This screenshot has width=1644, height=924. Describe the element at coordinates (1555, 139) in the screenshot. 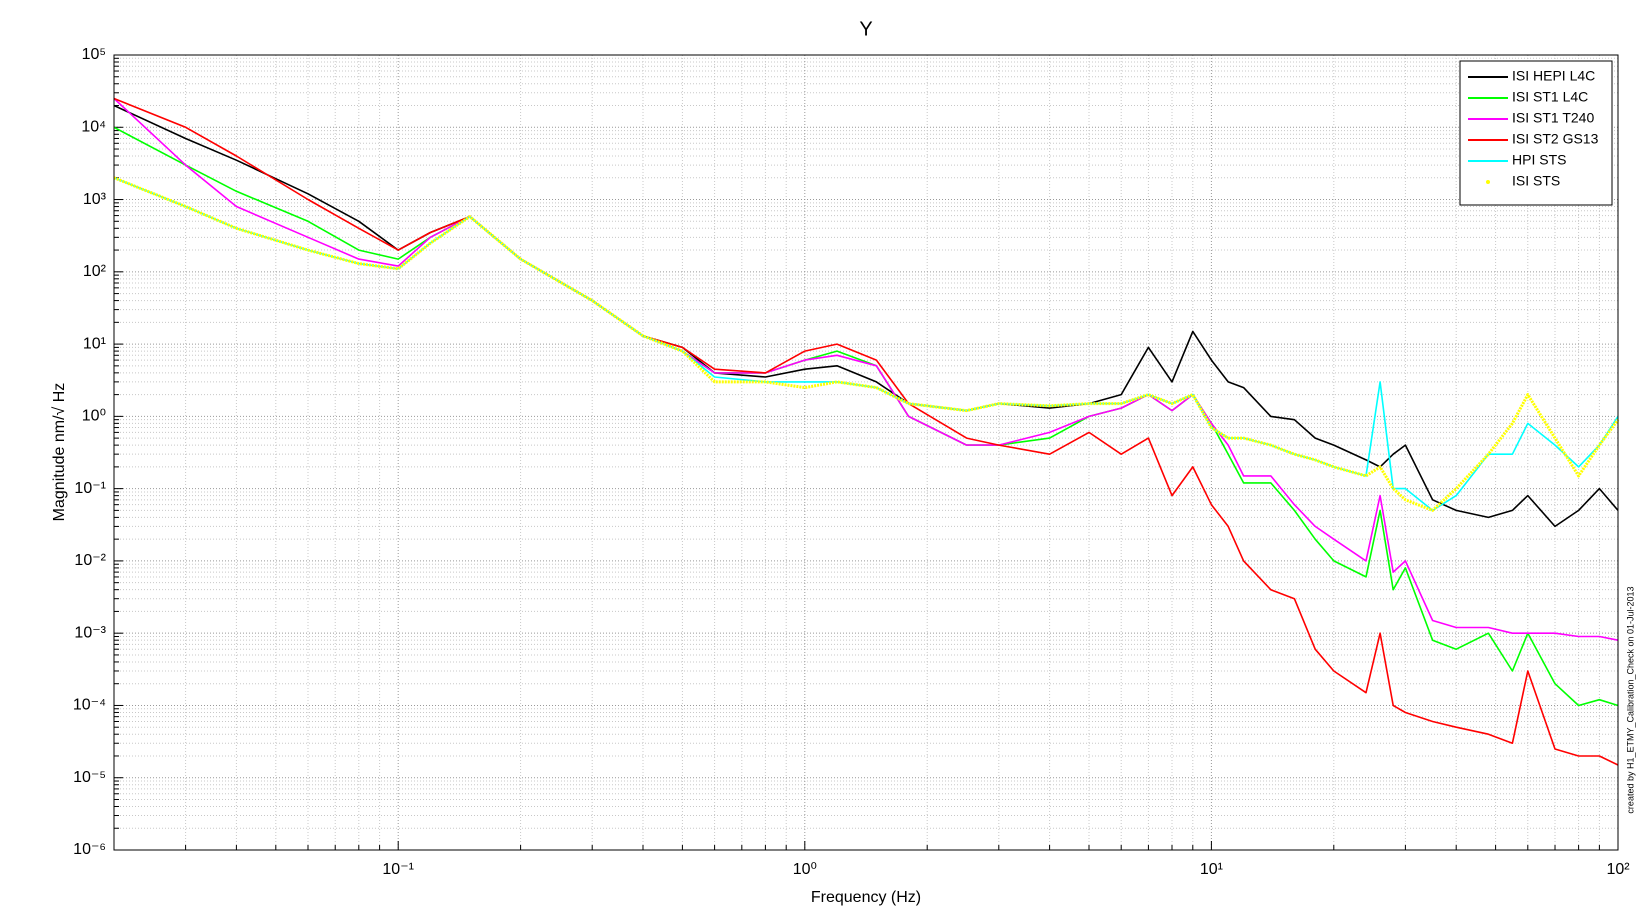

I see `legend-label: ISI ST2 GS13` at that location.